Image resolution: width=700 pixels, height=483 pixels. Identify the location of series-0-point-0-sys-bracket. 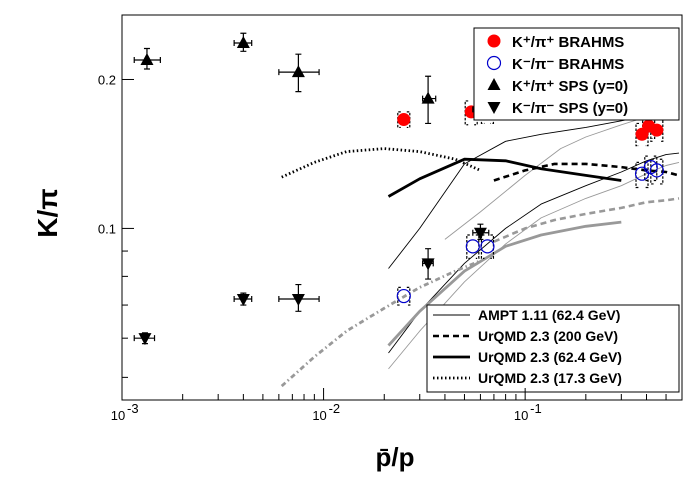
(404, 120).